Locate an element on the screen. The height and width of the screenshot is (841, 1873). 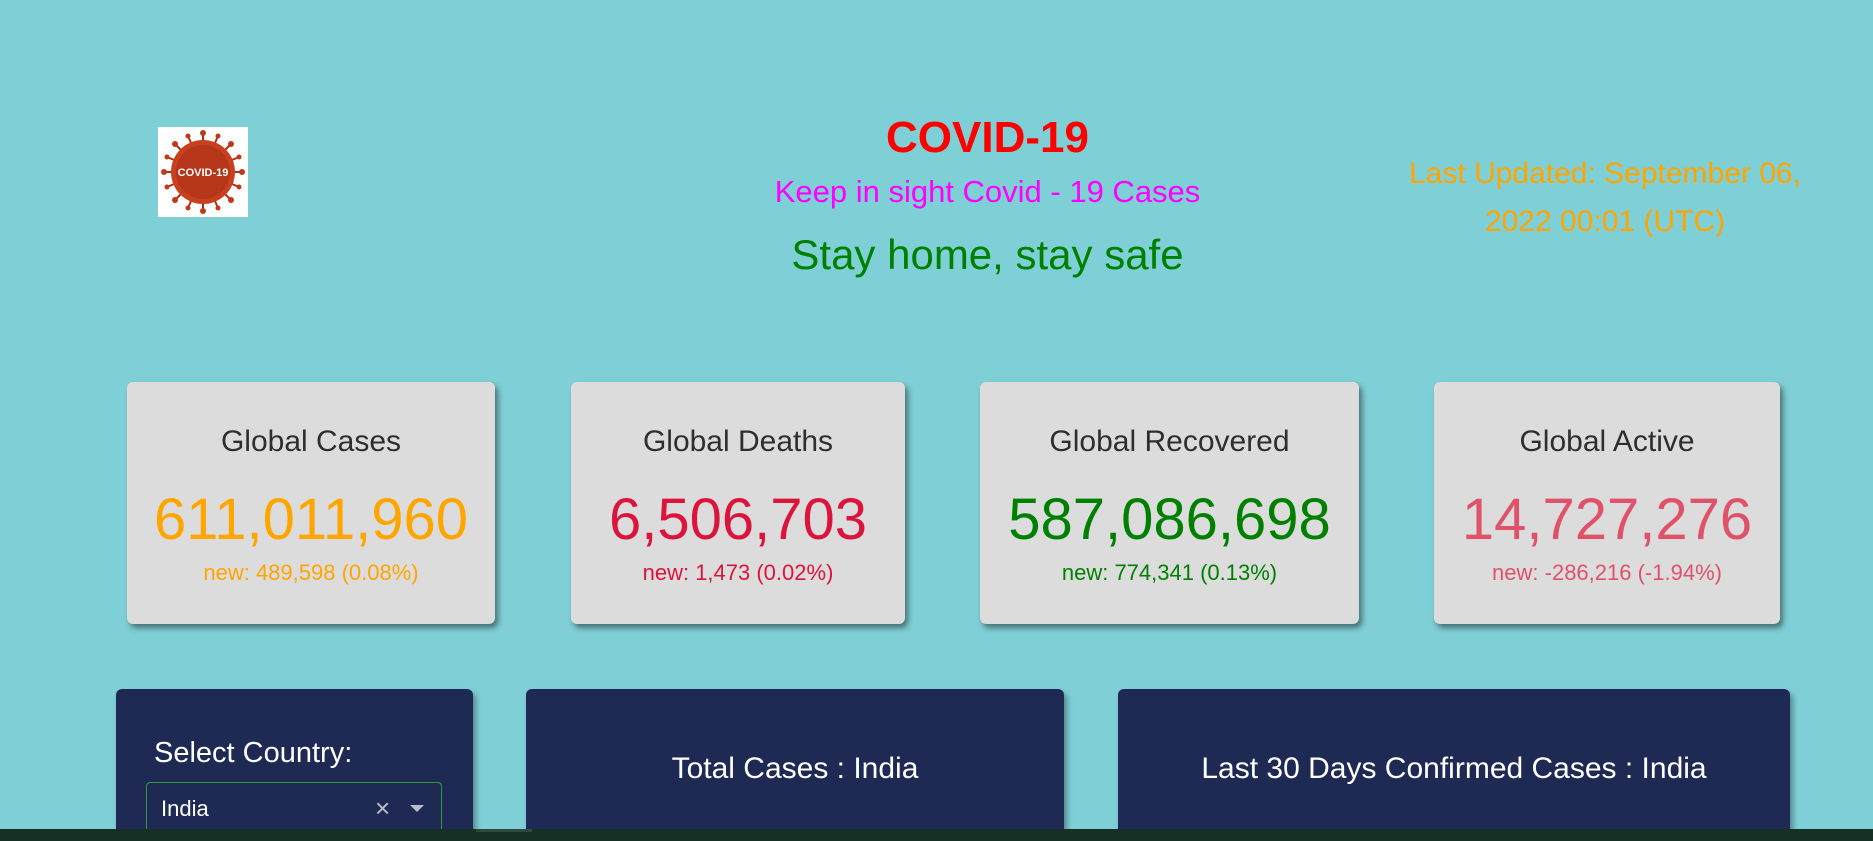
stat-label: Global Recovered is located at coordinates (1169, 441).